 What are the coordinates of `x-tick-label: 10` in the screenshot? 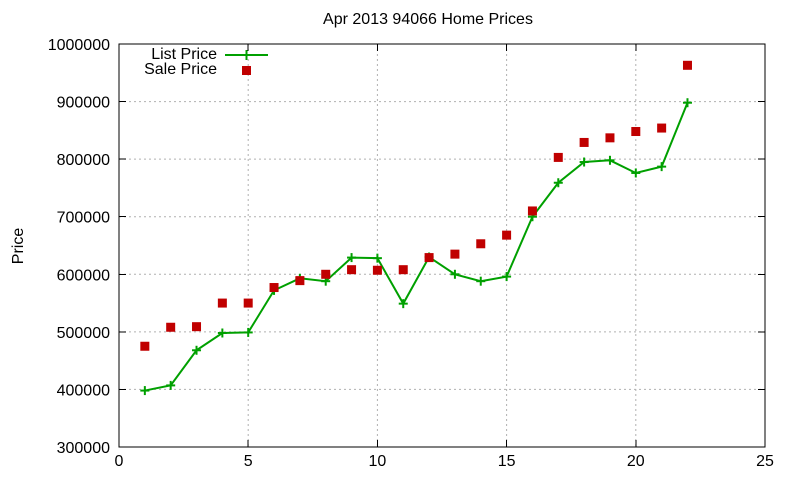 It's located at (378, 461).